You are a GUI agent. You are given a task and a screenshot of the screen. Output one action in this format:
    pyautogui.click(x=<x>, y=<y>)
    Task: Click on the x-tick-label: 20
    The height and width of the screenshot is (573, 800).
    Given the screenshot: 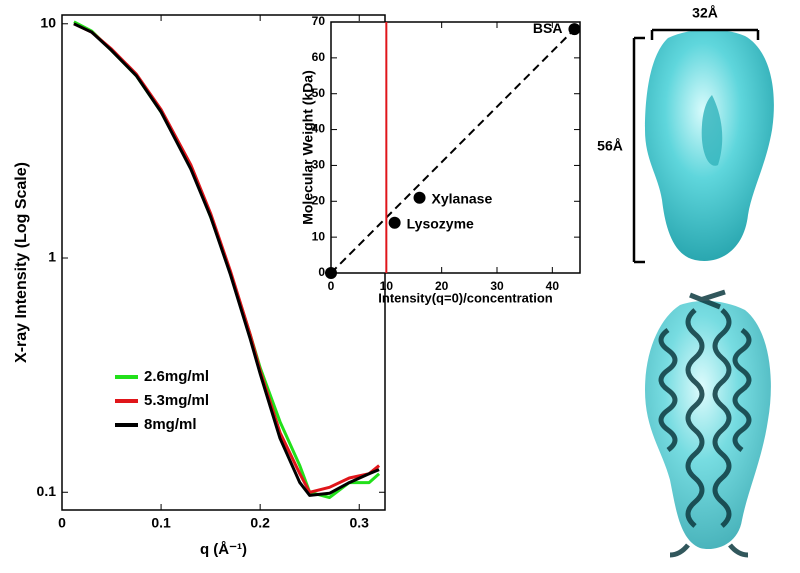 What is the action you would take?
    pyautogui.click(x=442, y=286)
    